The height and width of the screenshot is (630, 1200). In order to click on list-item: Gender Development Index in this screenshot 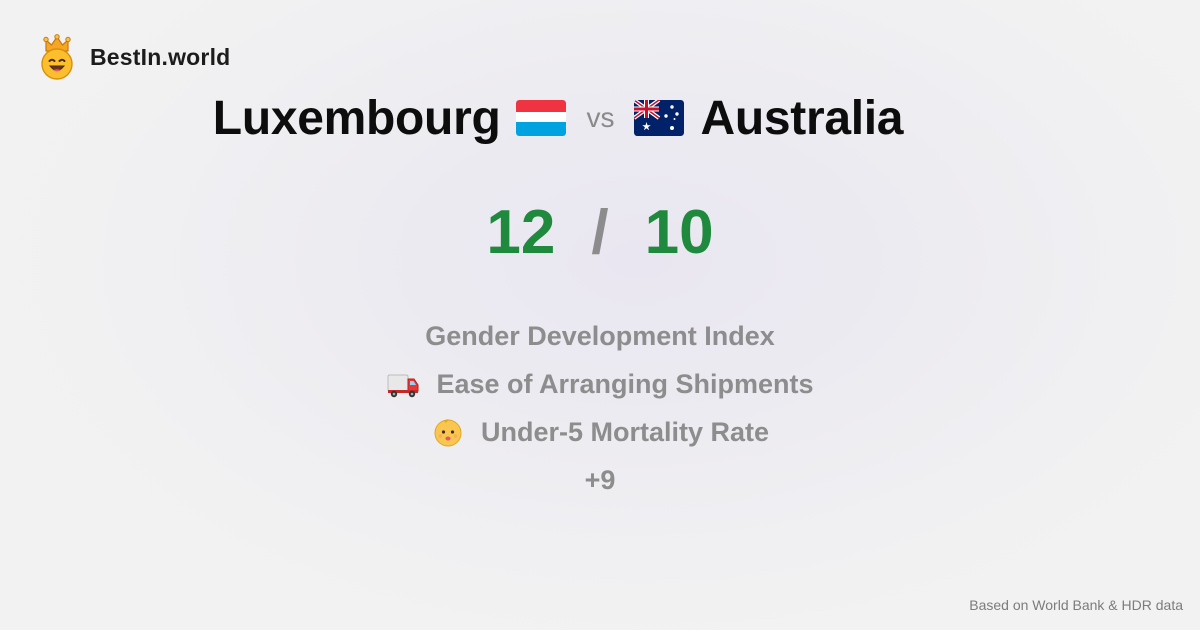, I will do `click(600, 336)`.